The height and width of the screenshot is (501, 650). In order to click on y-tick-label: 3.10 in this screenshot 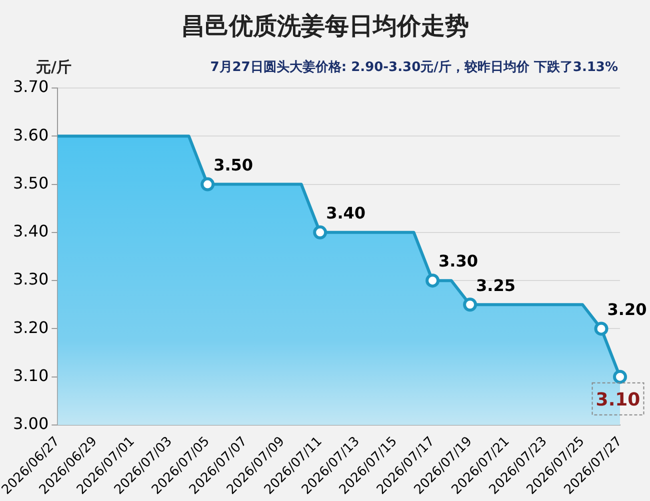, I will do `click(31, 375)`.